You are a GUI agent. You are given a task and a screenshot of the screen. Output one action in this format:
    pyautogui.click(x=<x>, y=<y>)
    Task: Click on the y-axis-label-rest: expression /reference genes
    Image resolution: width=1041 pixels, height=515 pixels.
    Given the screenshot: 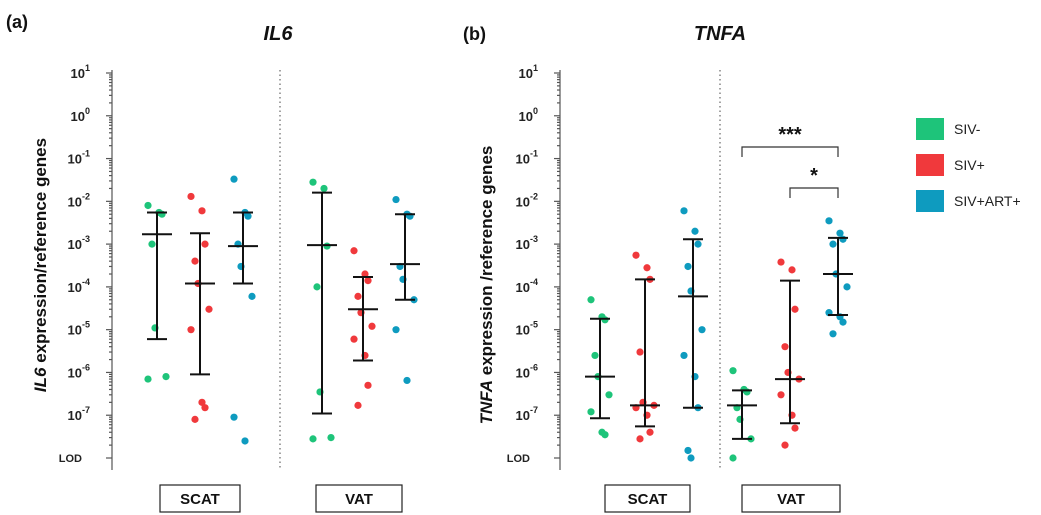 What is the action you would take?
    pyautogui.click(x=486, y=263)
    